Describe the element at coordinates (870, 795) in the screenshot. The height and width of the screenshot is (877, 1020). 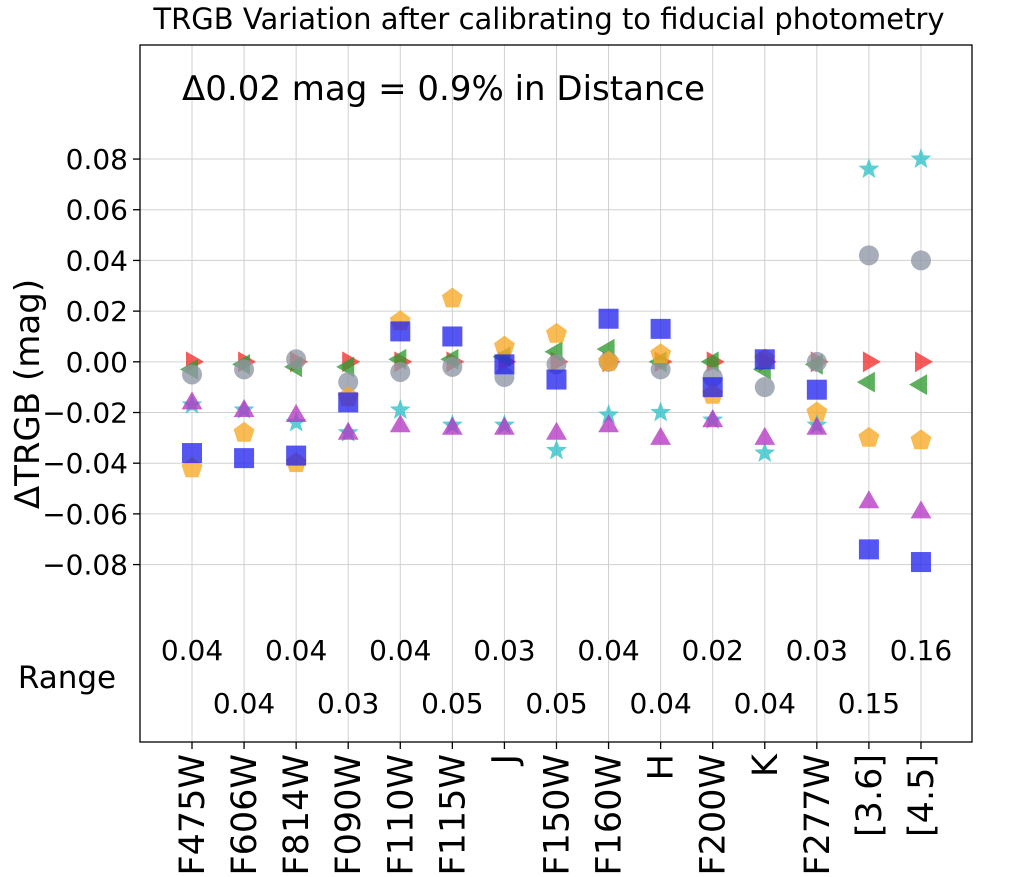
I see `x-tick-label: [3.6]` at that location.